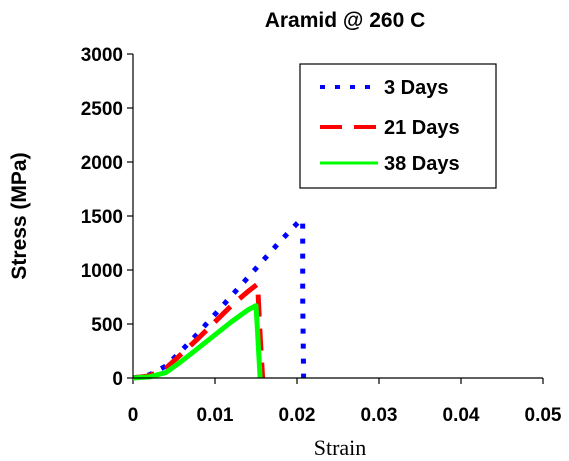 This screenshot has height=461, width=569. I want to click on series-line-3-days, so click(219, 298).